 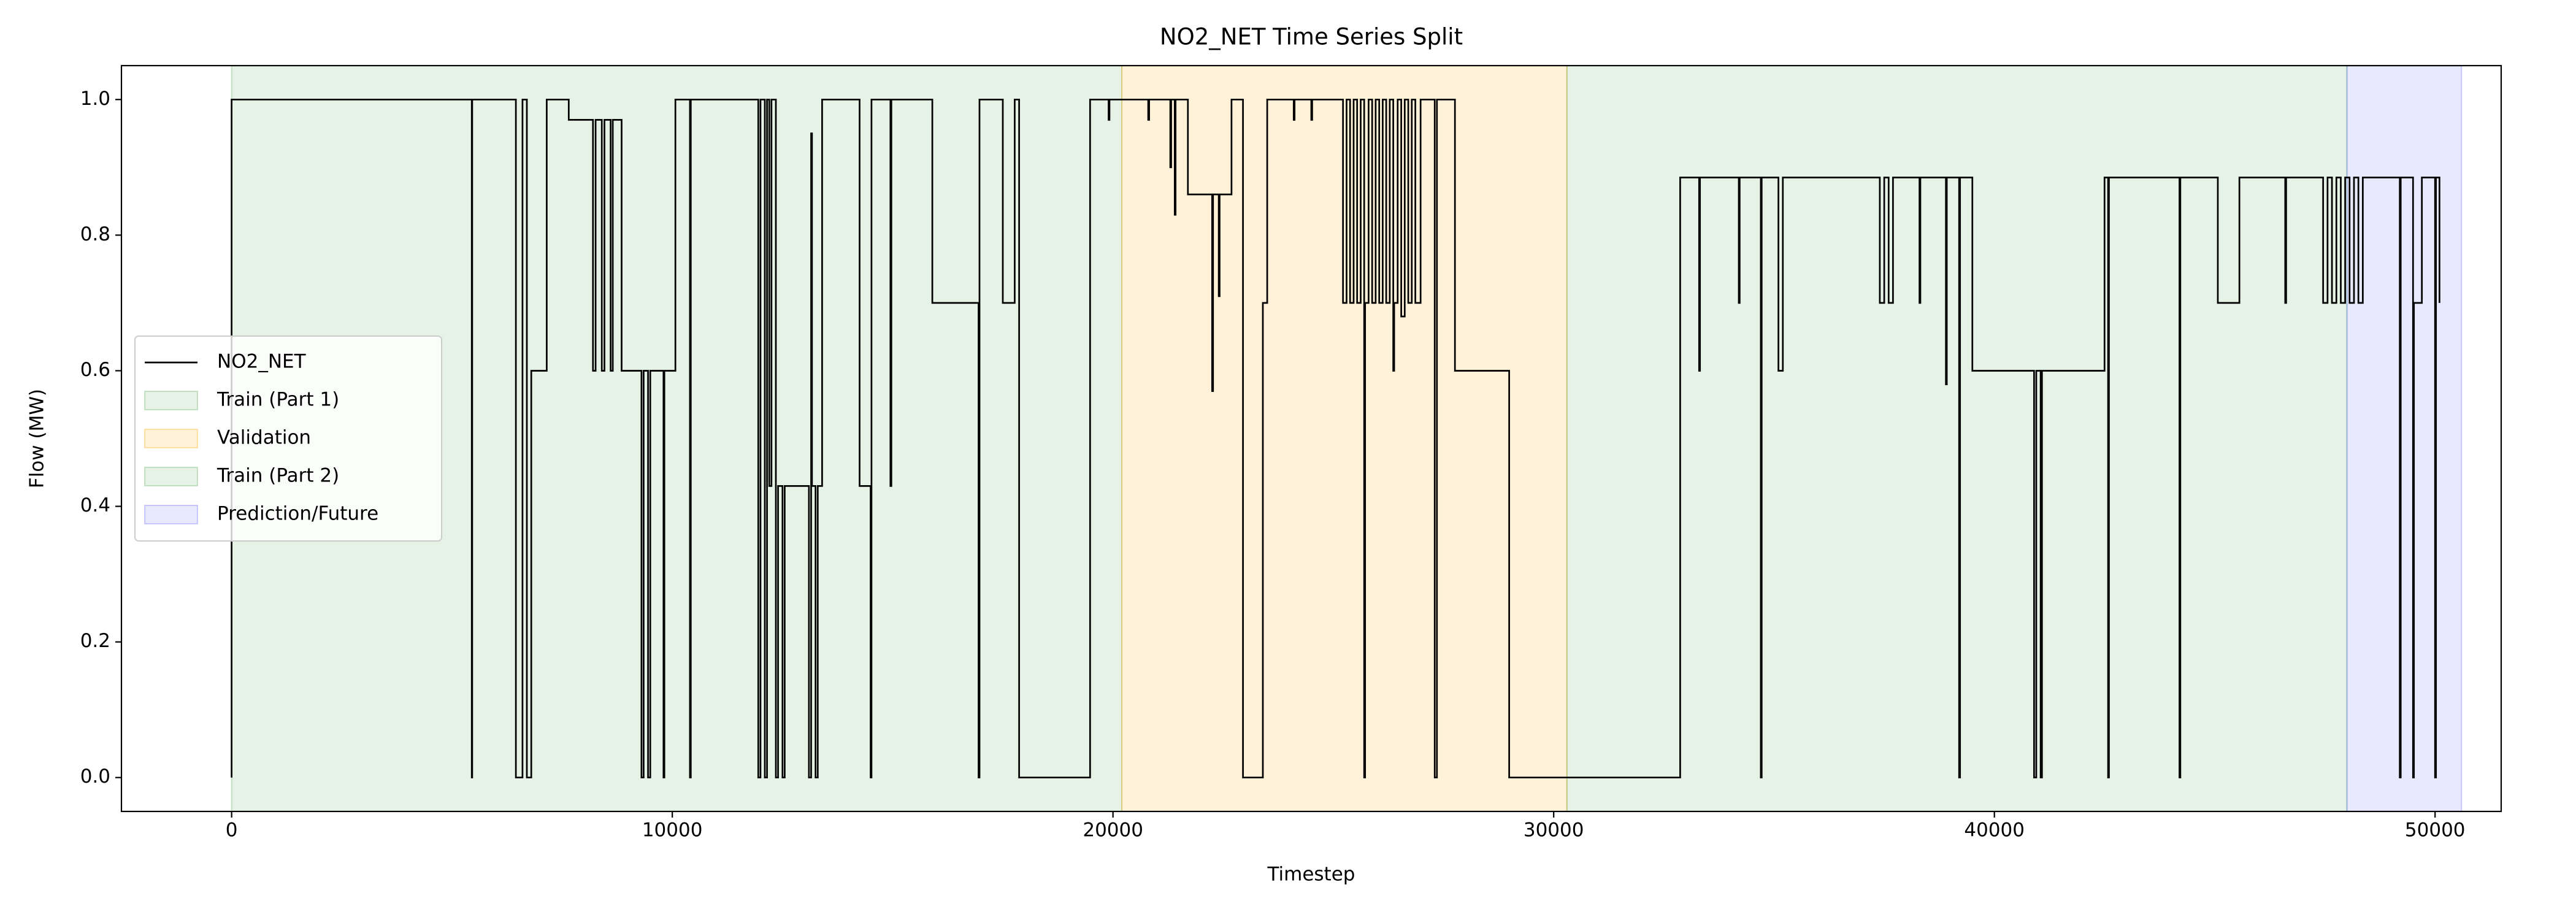 I want to click on x-tick-label: 10000, so click(x=672, y=830).